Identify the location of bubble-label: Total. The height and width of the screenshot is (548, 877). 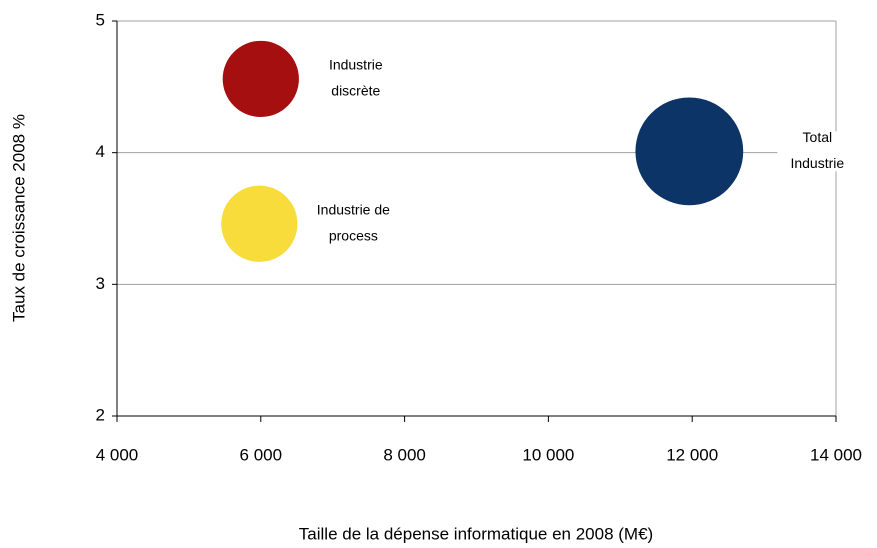
(818, 137).